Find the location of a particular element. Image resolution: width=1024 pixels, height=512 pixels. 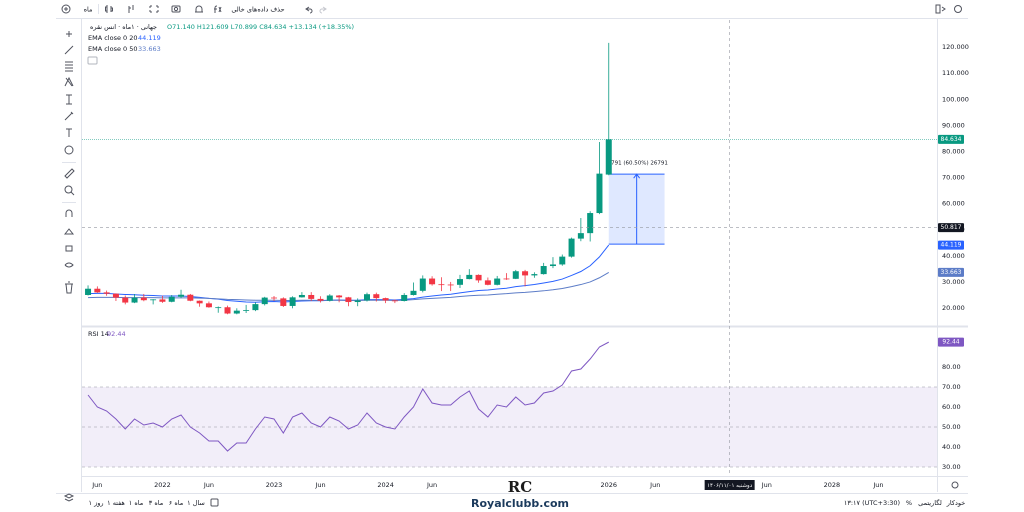

y-tick-label: 40.000 is located at coordinates (953, 256).